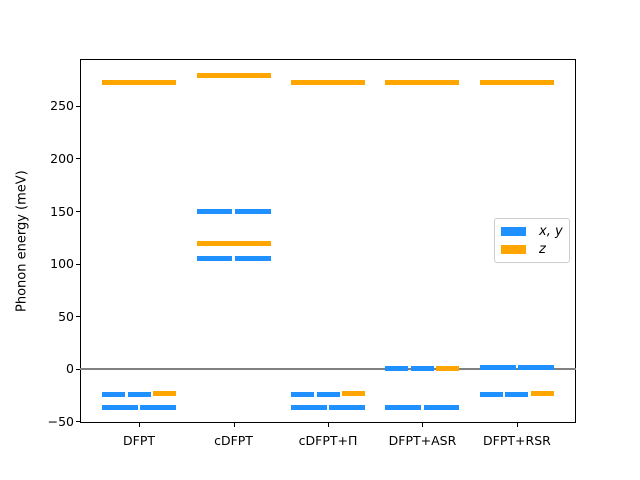 This screenshot has height=480, width=640. What do you see at coordinates (513, 249) in the screenshot?
I see `legend-swatch-z` at bounding box center [513, 249].